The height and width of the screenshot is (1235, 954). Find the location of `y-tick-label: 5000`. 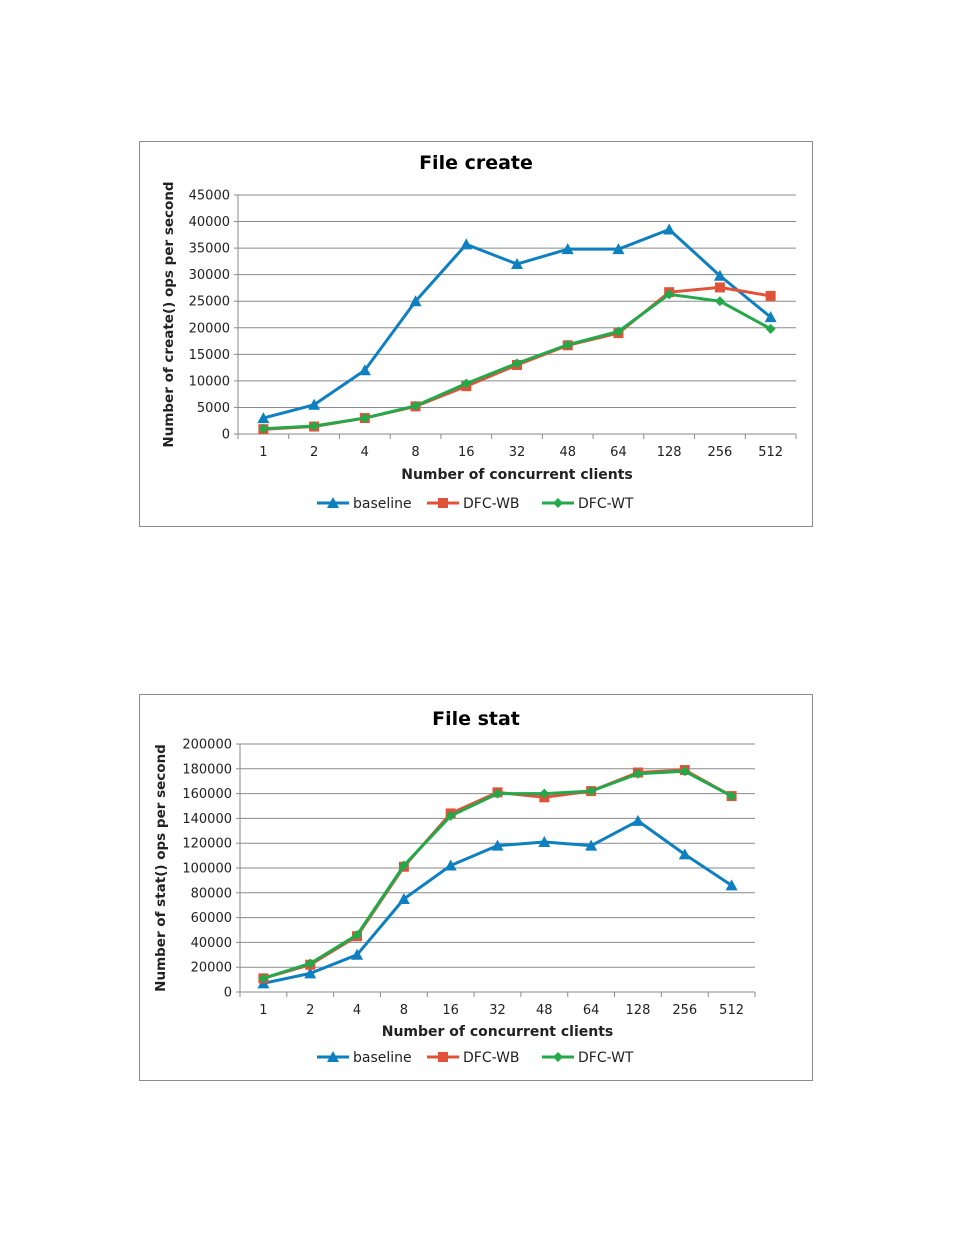

y-tick-label: 5000 is located at coordinates (213, 408).